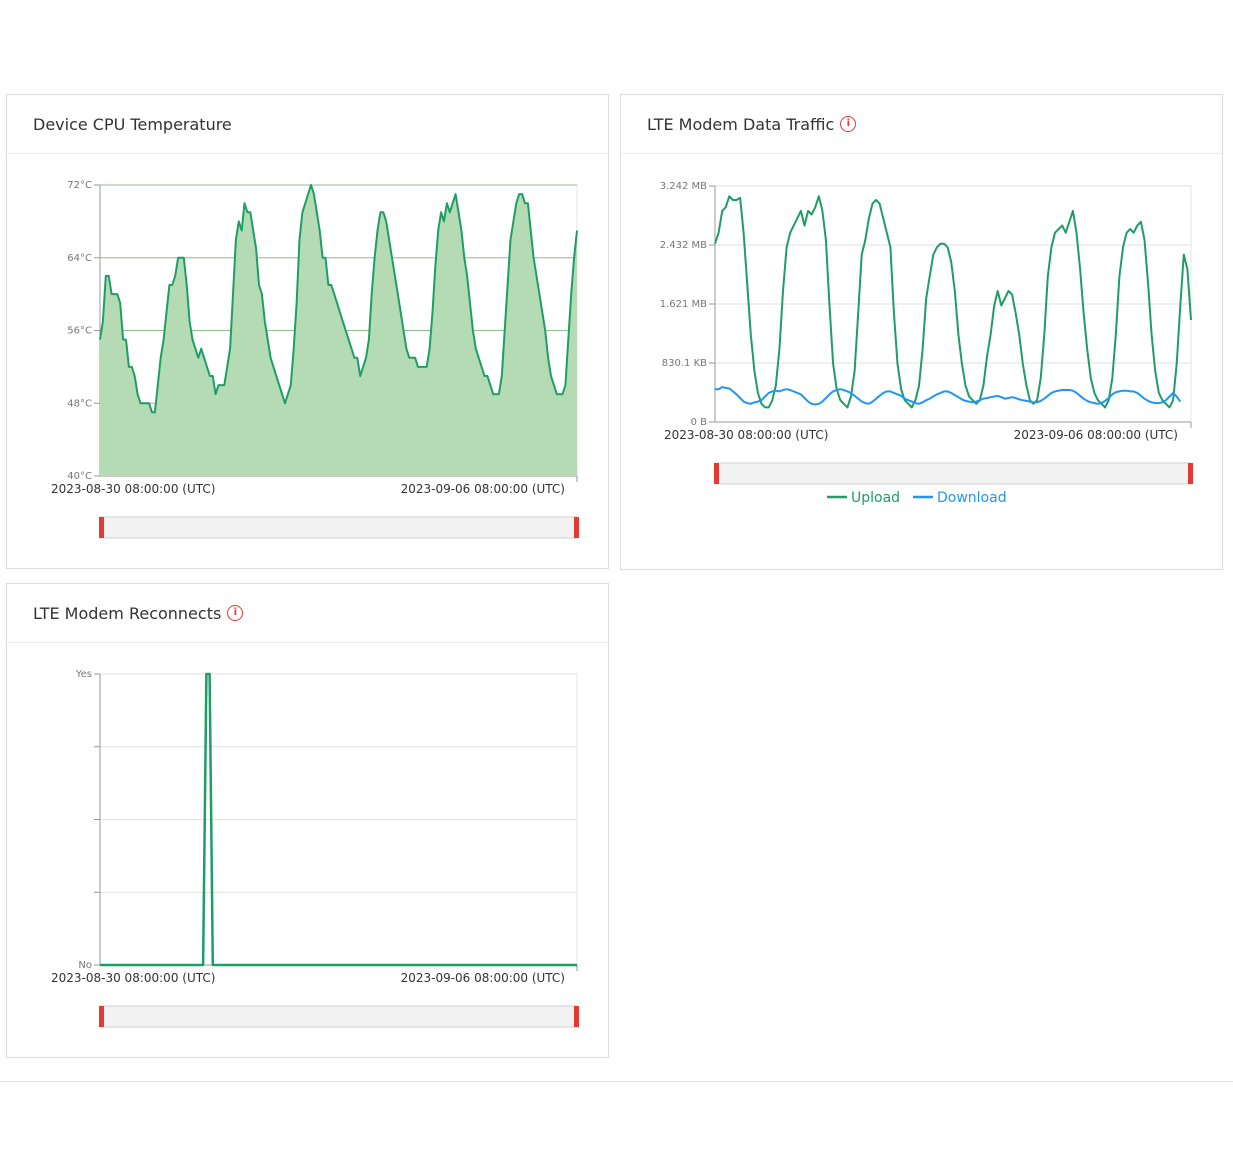 The height and width of the screenshot is (1176, 1233). Describe the element at coordinates (616, 1081) in the screenshot. I see `footer-divider` at that location.